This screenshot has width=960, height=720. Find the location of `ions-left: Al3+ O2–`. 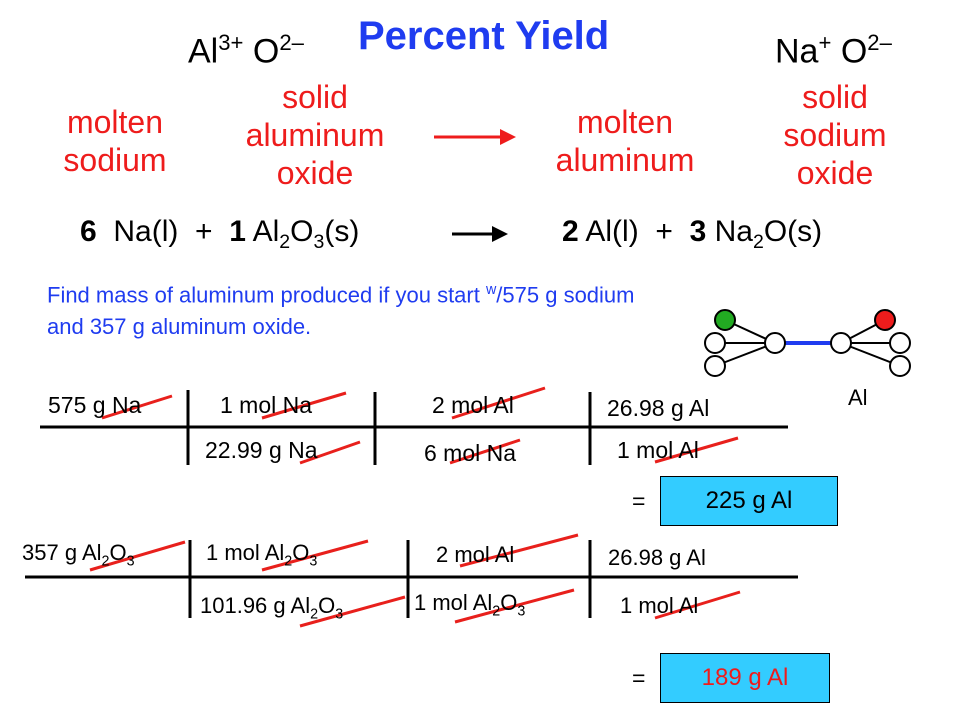

ions-left: Al3+ O2– is located at coordinates (246, 50).